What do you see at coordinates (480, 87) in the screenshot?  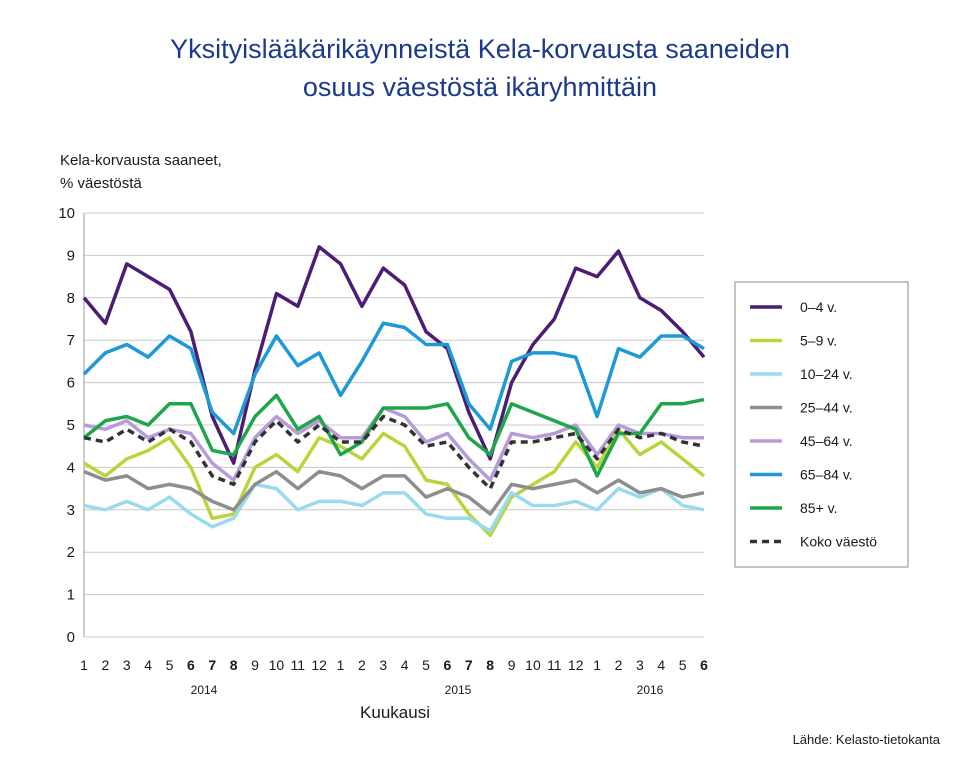 I see `chart-title: osuus väestöstä ikäryhmittäin` at bounding box center [480, 87].